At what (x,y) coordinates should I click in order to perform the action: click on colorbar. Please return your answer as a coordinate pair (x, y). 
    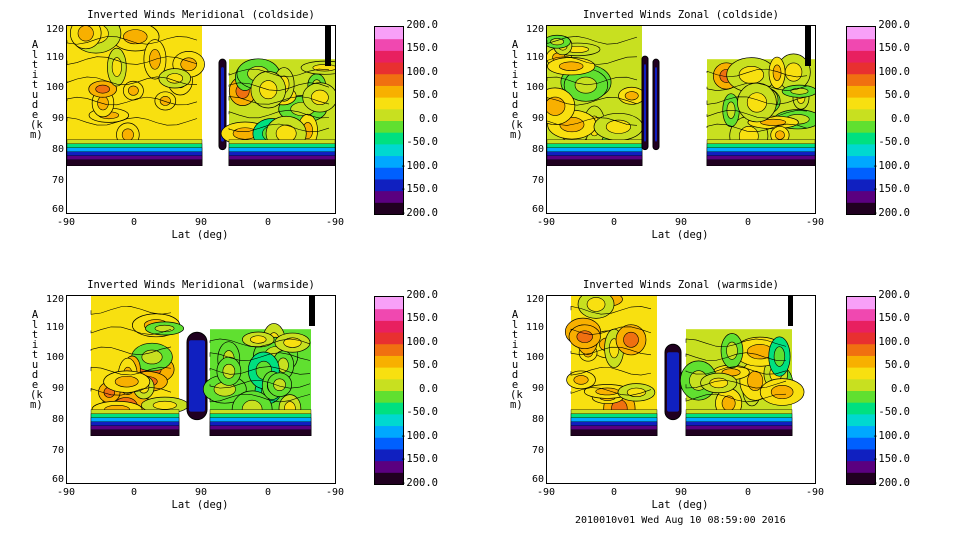
    Looking at the image, I should click on (389, 120).